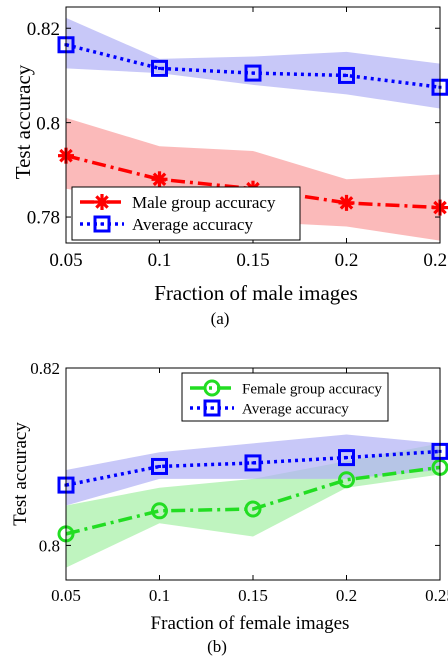 Image resolution: width=448 pixels, height=658 pixels. I want to click on chart-a-panel-label: (a), so click(220, 318).